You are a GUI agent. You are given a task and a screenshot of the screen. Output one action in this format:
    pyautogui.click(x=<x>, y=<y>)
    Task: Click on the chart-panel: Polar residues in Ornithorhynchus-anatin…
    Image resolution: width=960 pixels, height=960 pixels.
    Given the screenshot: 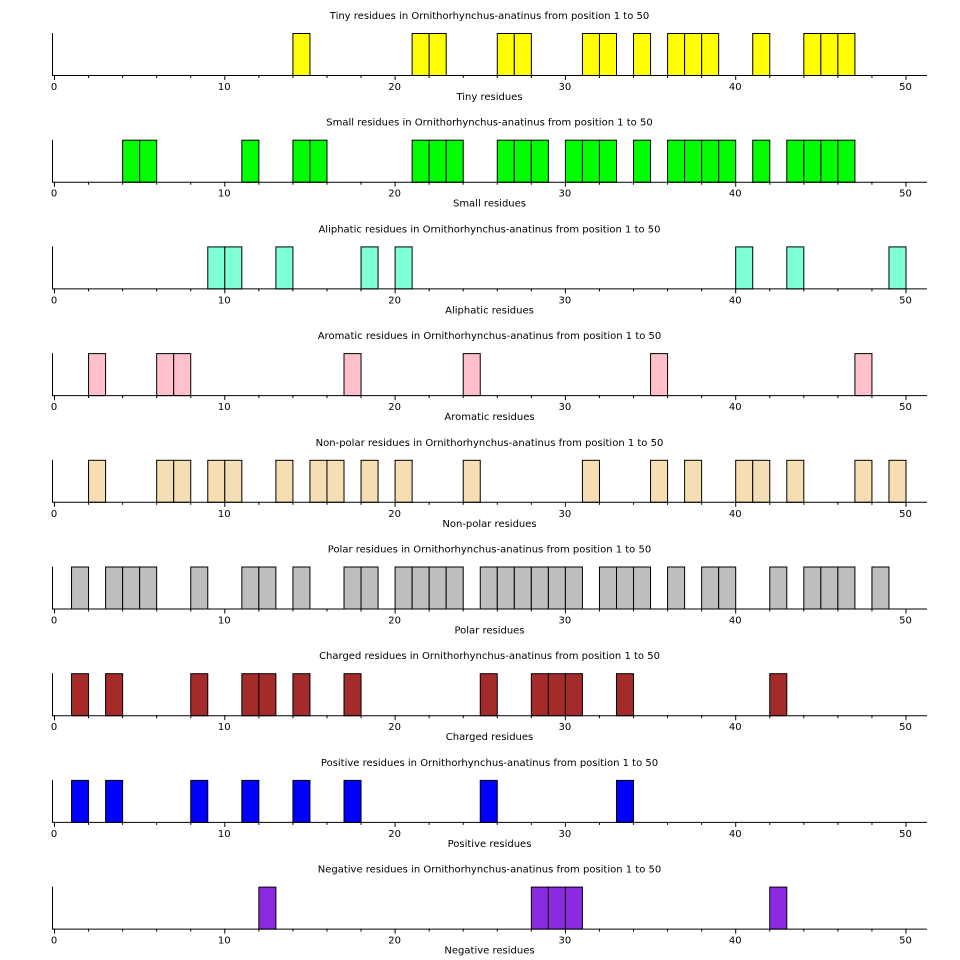 What is the action you would take?
    pyautogui.click(x=489, y=591)
    